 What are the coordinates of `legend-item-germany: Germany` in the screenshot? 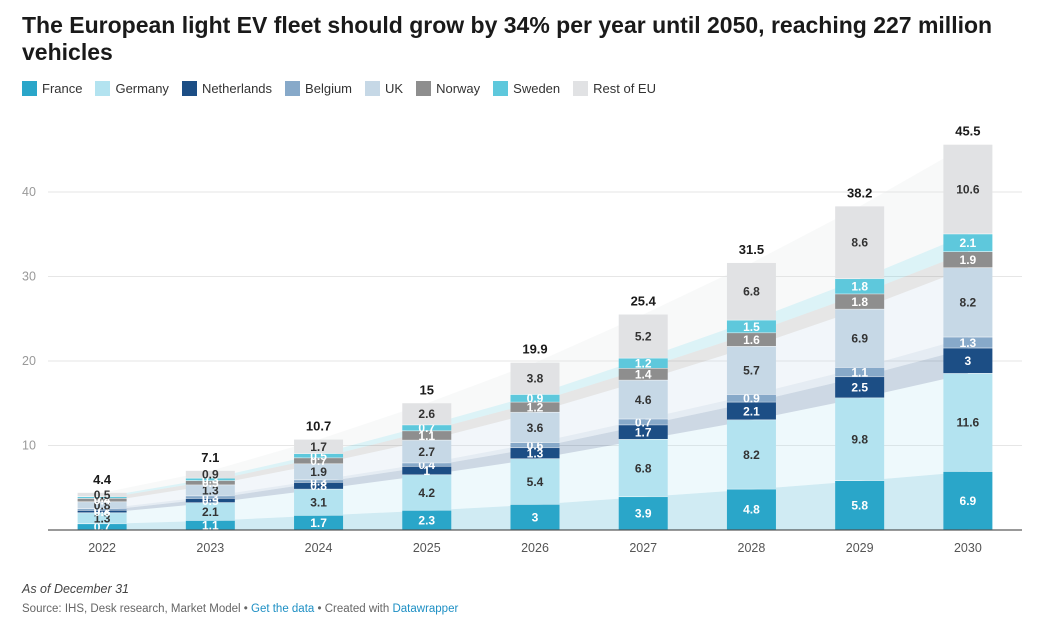 It's located at (132, 88).